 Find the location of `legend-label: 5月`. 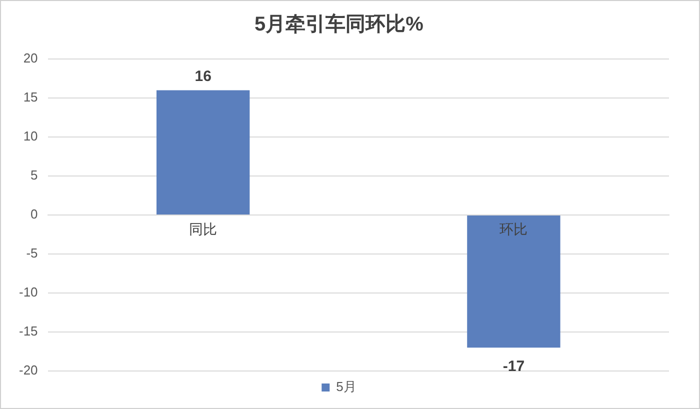

legend-label: 5月 is located at coordinates (346, 386).